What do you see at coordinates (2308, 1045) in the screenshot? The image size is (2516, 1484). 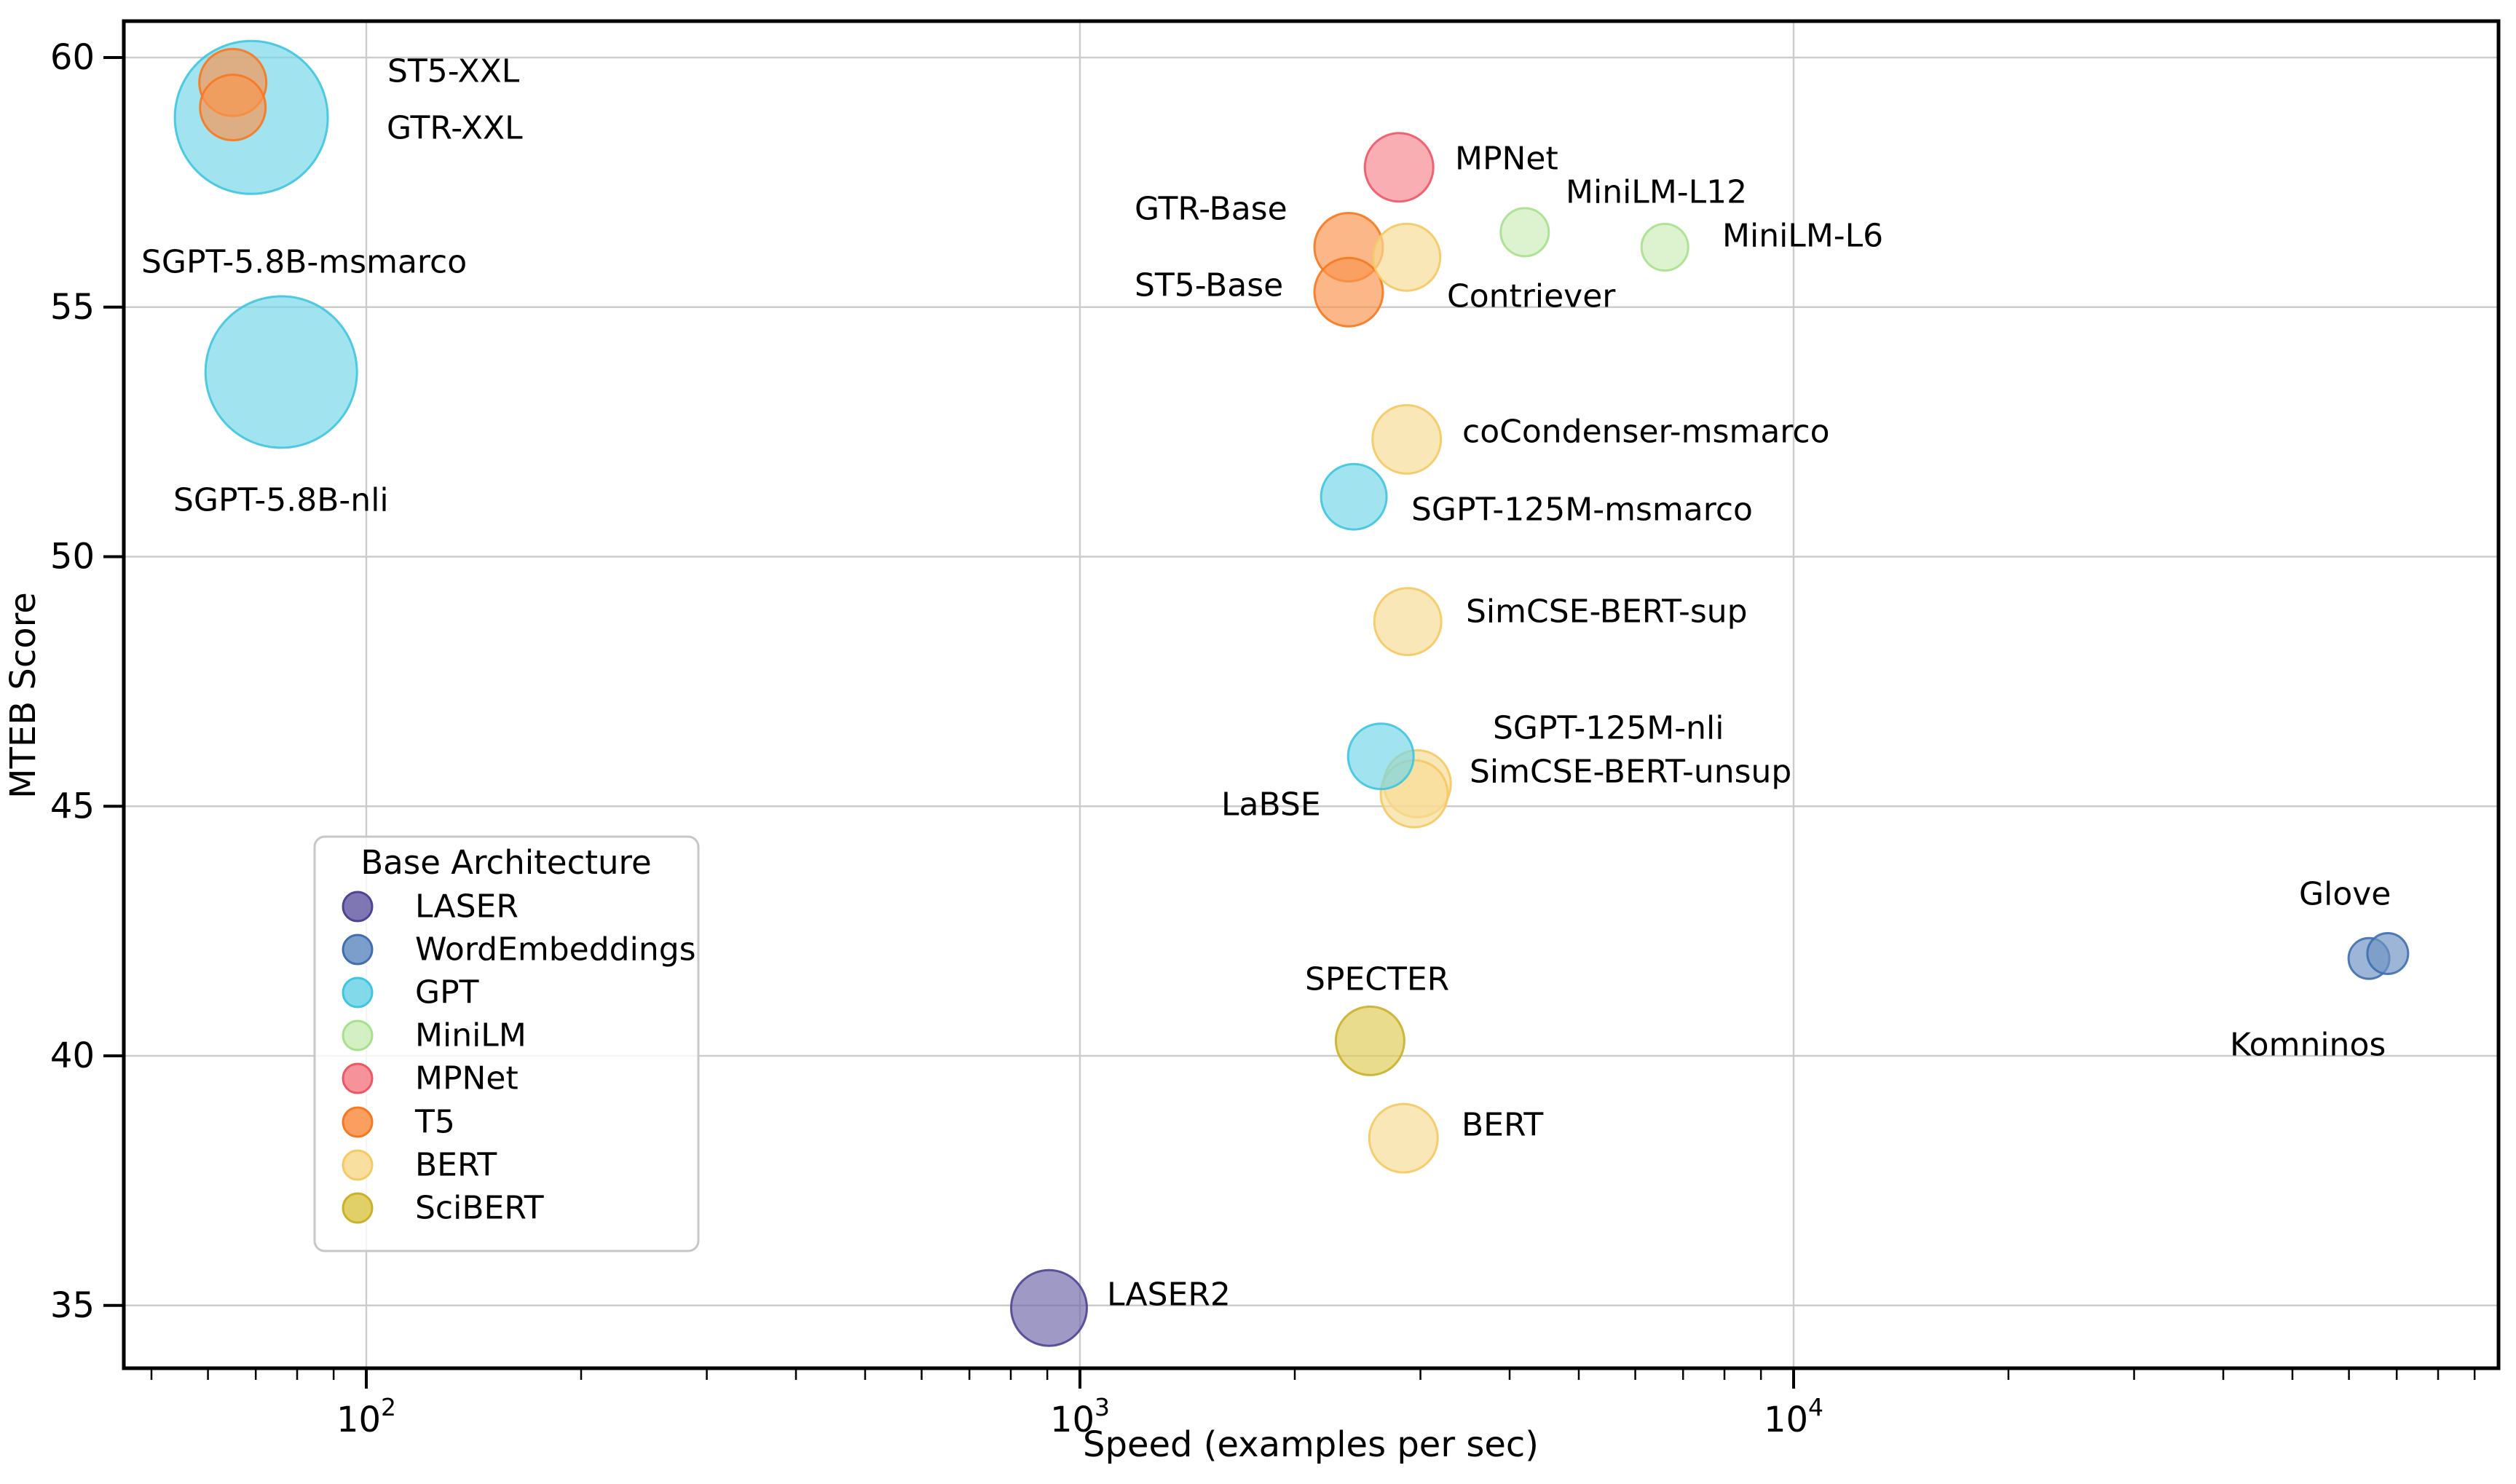 I see `point-label-Komninos: Komninos` at bounding box center [2308, 1045].